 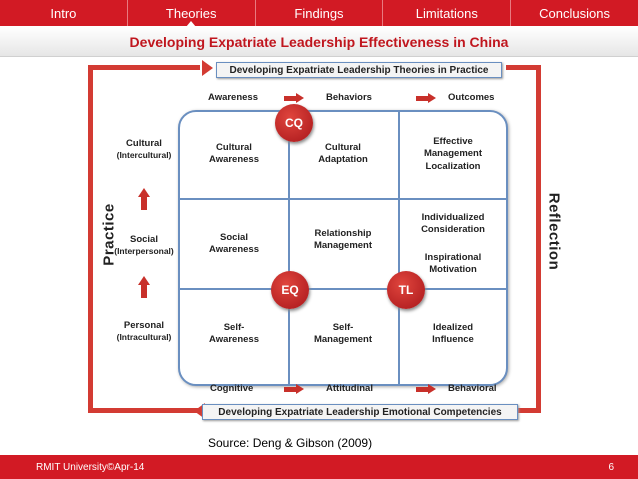 I want to click on cq-circle: CQ, so click(x=294, y=123).